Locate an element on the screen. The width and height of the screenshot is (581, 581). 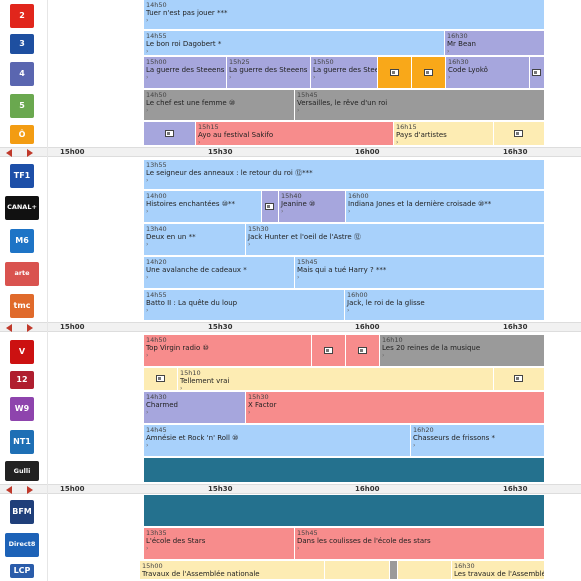
channel-logo: CANAL+ is located at coordinates (22, 207).